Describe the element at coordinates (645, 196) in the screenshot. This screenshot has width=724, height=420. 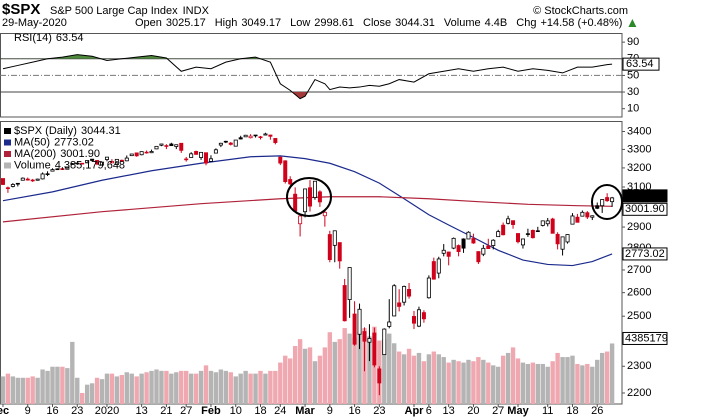
I see `close-tag: 3044.31` at that location.